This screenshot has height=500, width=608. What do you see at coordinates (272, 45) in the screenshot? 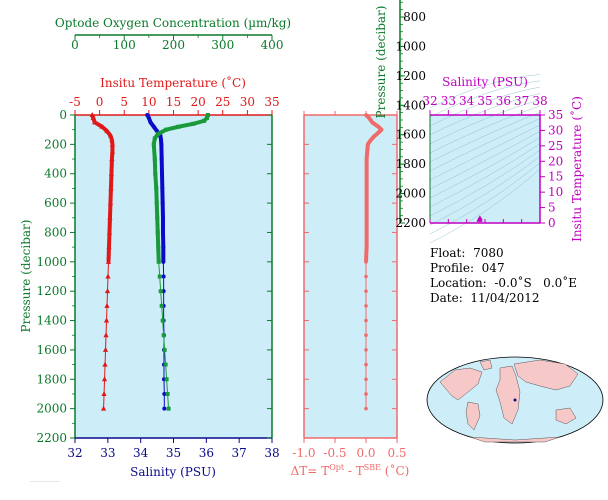
I see `oxygen-tick-label: 400` at bounding box center [272, 45].